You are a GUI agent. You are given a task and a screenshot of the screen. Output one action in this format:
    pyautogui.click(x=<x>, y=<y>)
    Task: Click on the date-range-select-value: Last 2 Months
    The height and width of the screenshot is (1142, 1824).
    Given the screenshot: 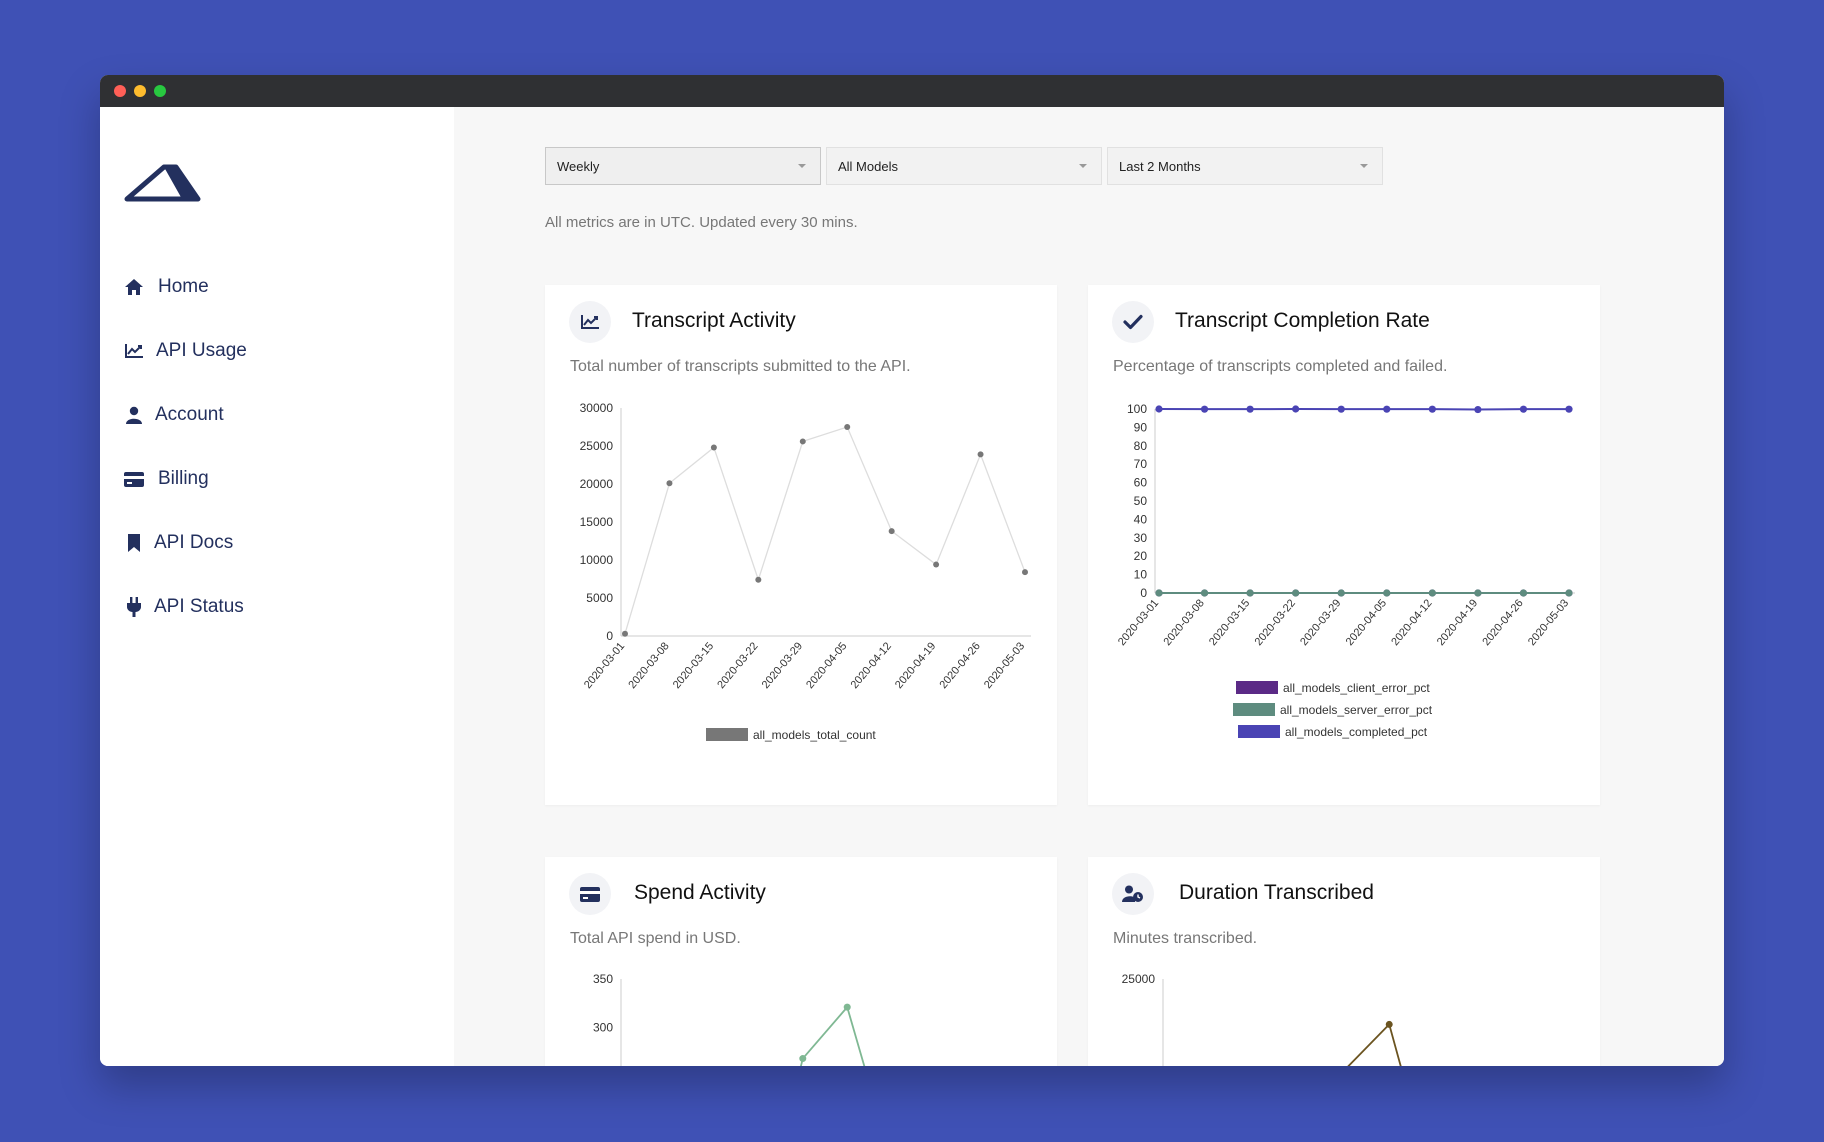 What is the action you would take?
    pyautogui.click(x=1160, y=166)
    